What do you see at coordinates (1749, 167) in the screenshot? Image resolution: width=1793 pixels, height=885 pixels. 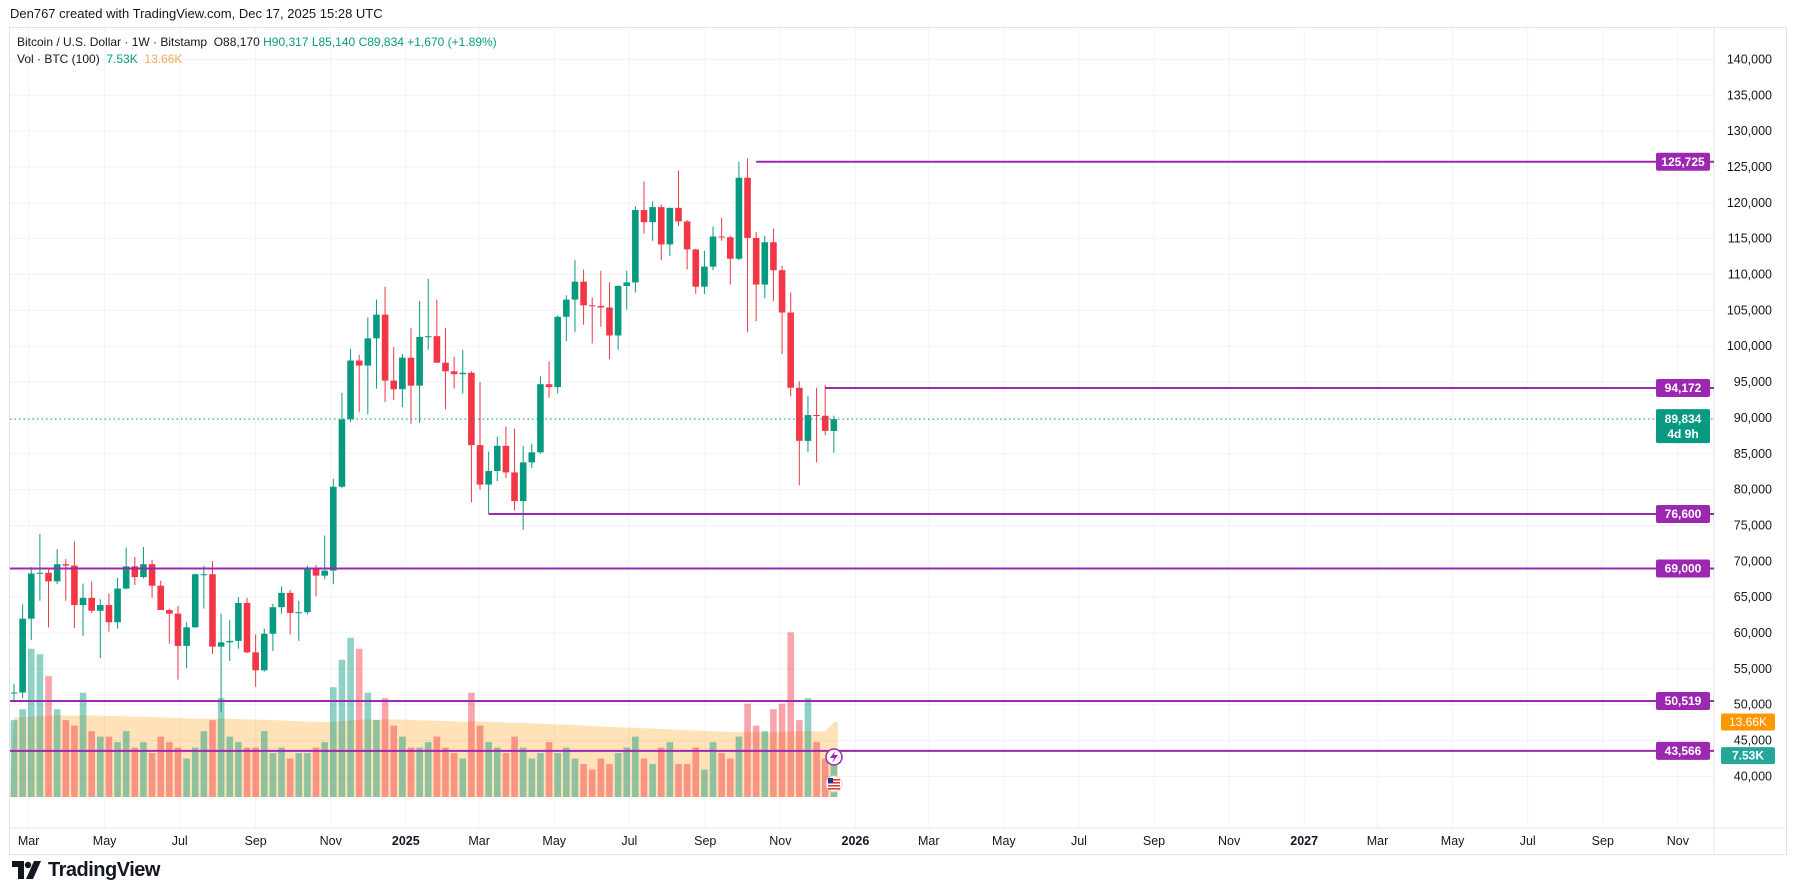 I see `price-axis-label: 125,000` at bounding box center [1749, 167].